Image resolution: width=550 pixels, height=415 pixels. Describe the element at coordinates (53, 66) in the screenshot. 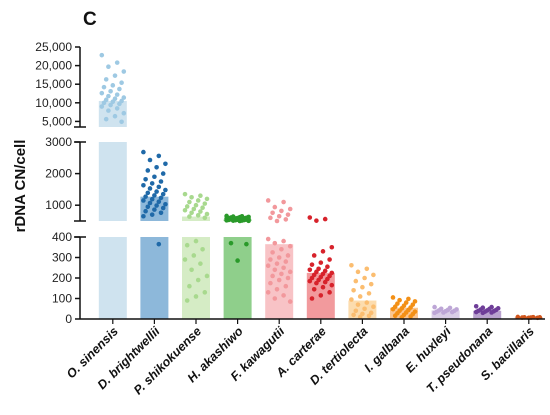

I see `y-tick-label: 20,000` at that location.